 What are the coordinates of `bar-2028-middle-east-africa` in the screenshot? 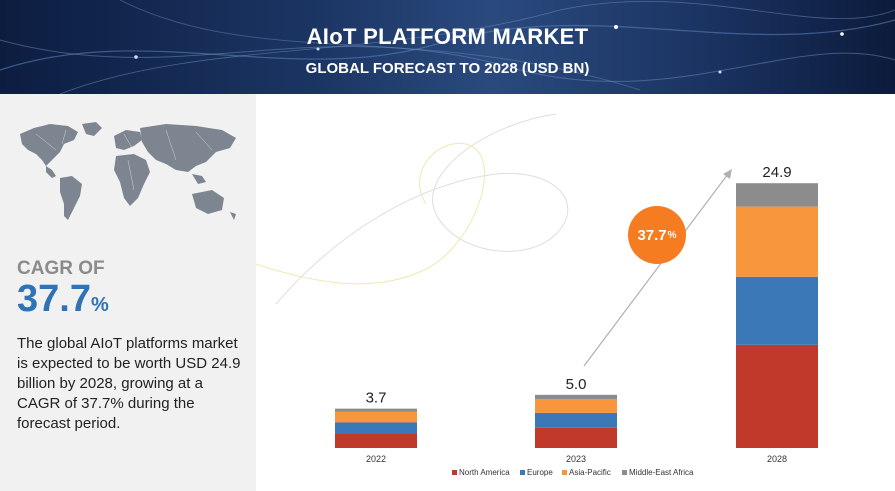 It's located at (777, 195).